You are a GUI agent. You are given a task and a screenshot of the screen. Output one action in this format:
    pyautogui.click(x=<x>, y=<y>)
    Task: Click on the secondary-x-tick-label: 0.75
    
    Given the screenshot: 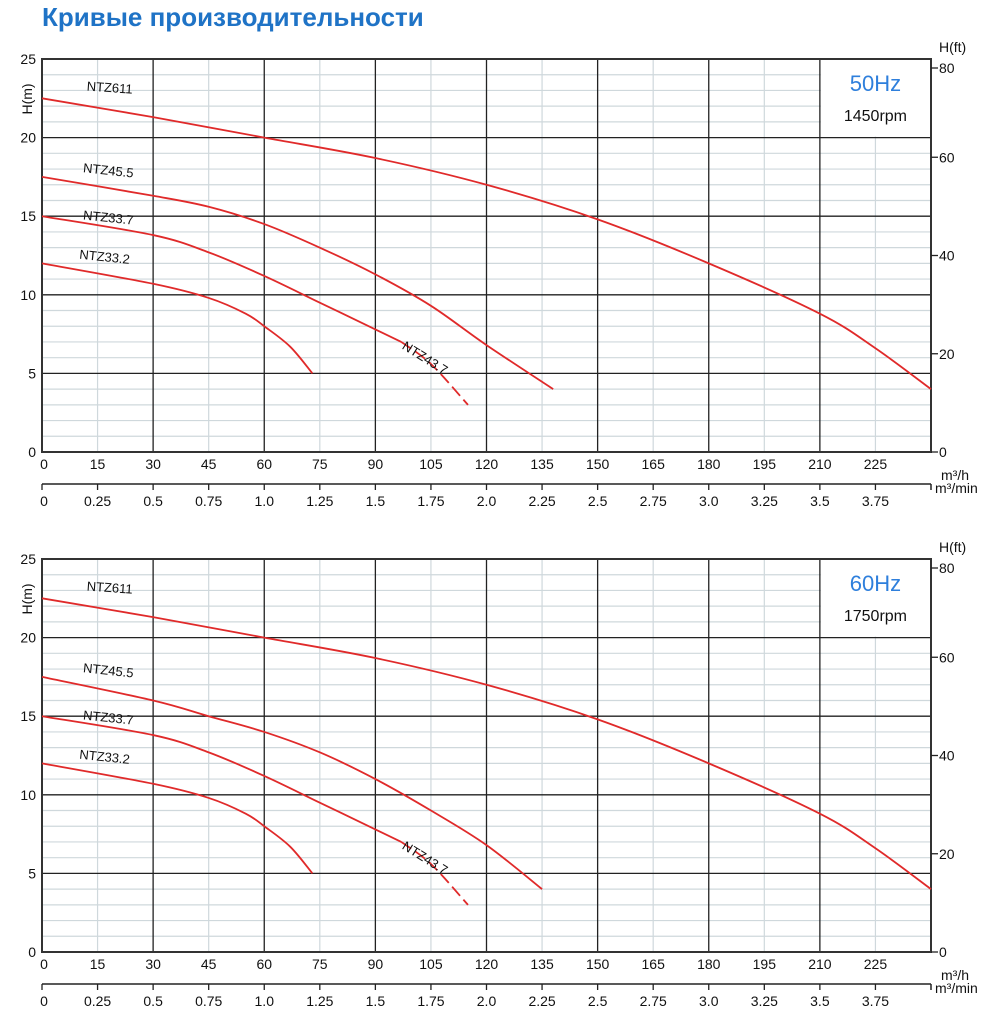 What is the action you would take?
    pyautogui.click(x=208, y=501)
    